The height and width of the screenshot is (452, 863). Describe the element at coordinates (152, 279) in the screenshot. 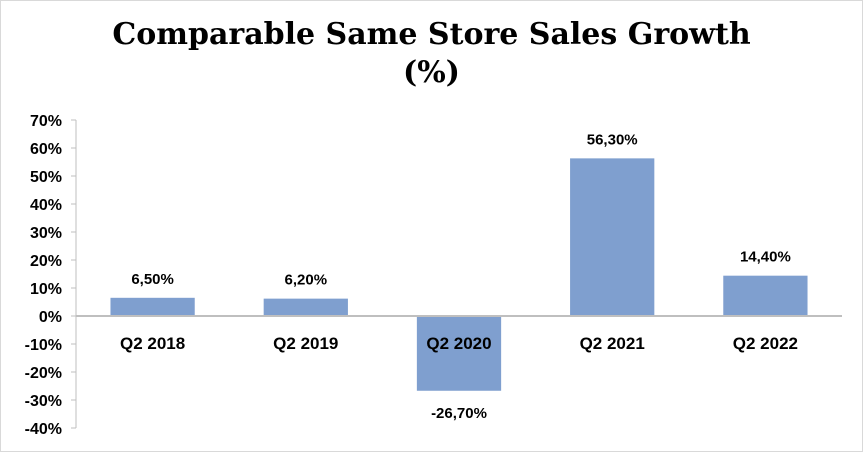

I see `data-label: 6,50%` at that location.